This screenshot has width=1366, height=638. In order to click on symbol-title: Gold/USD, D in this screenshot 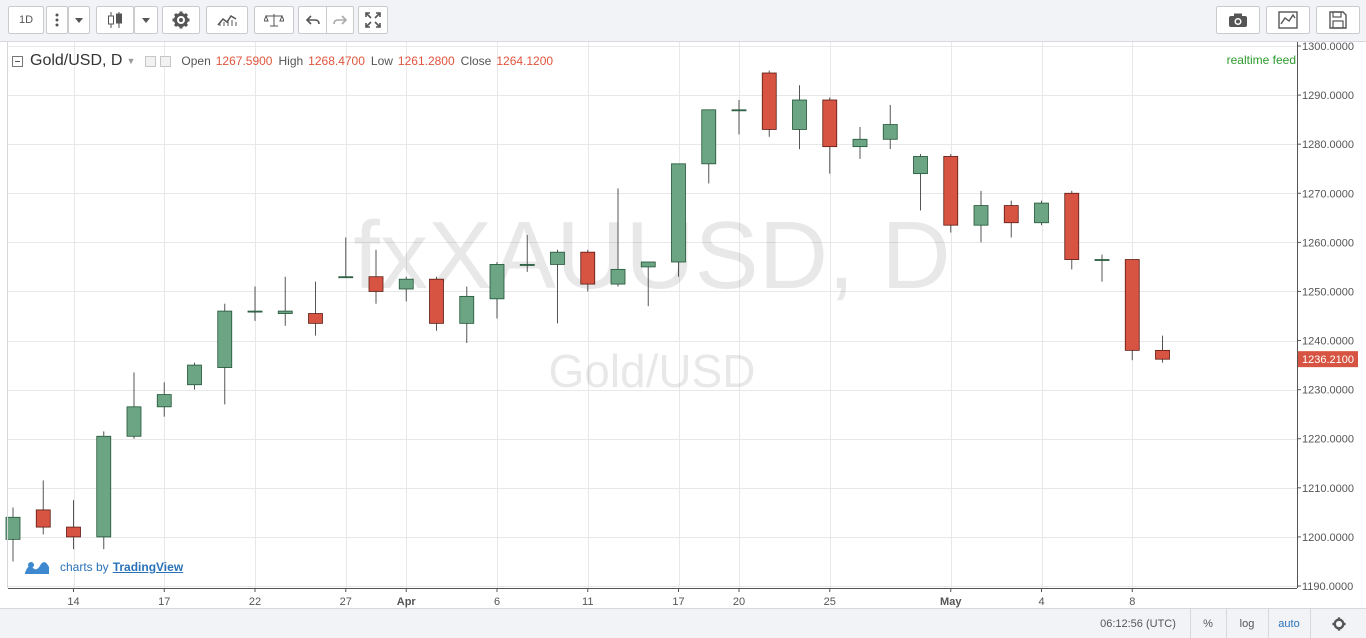, I will do `click(76, 60)`.